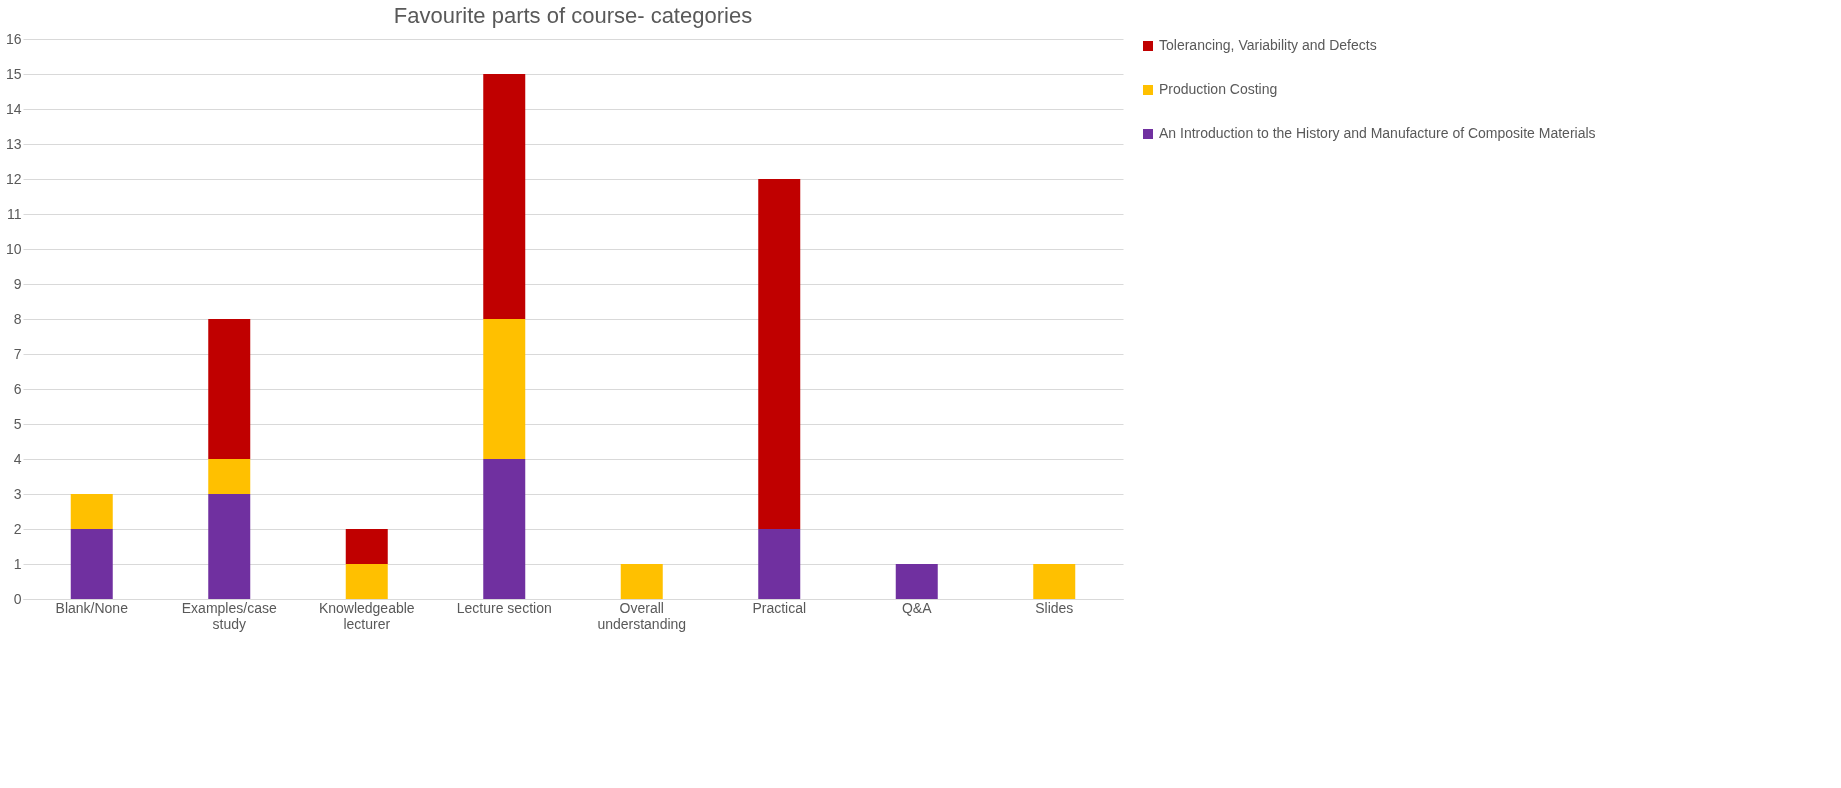  Describe the element at coordinates (1054, 607) in the screenshot. I see `x-tick-label: Slides` at that location.